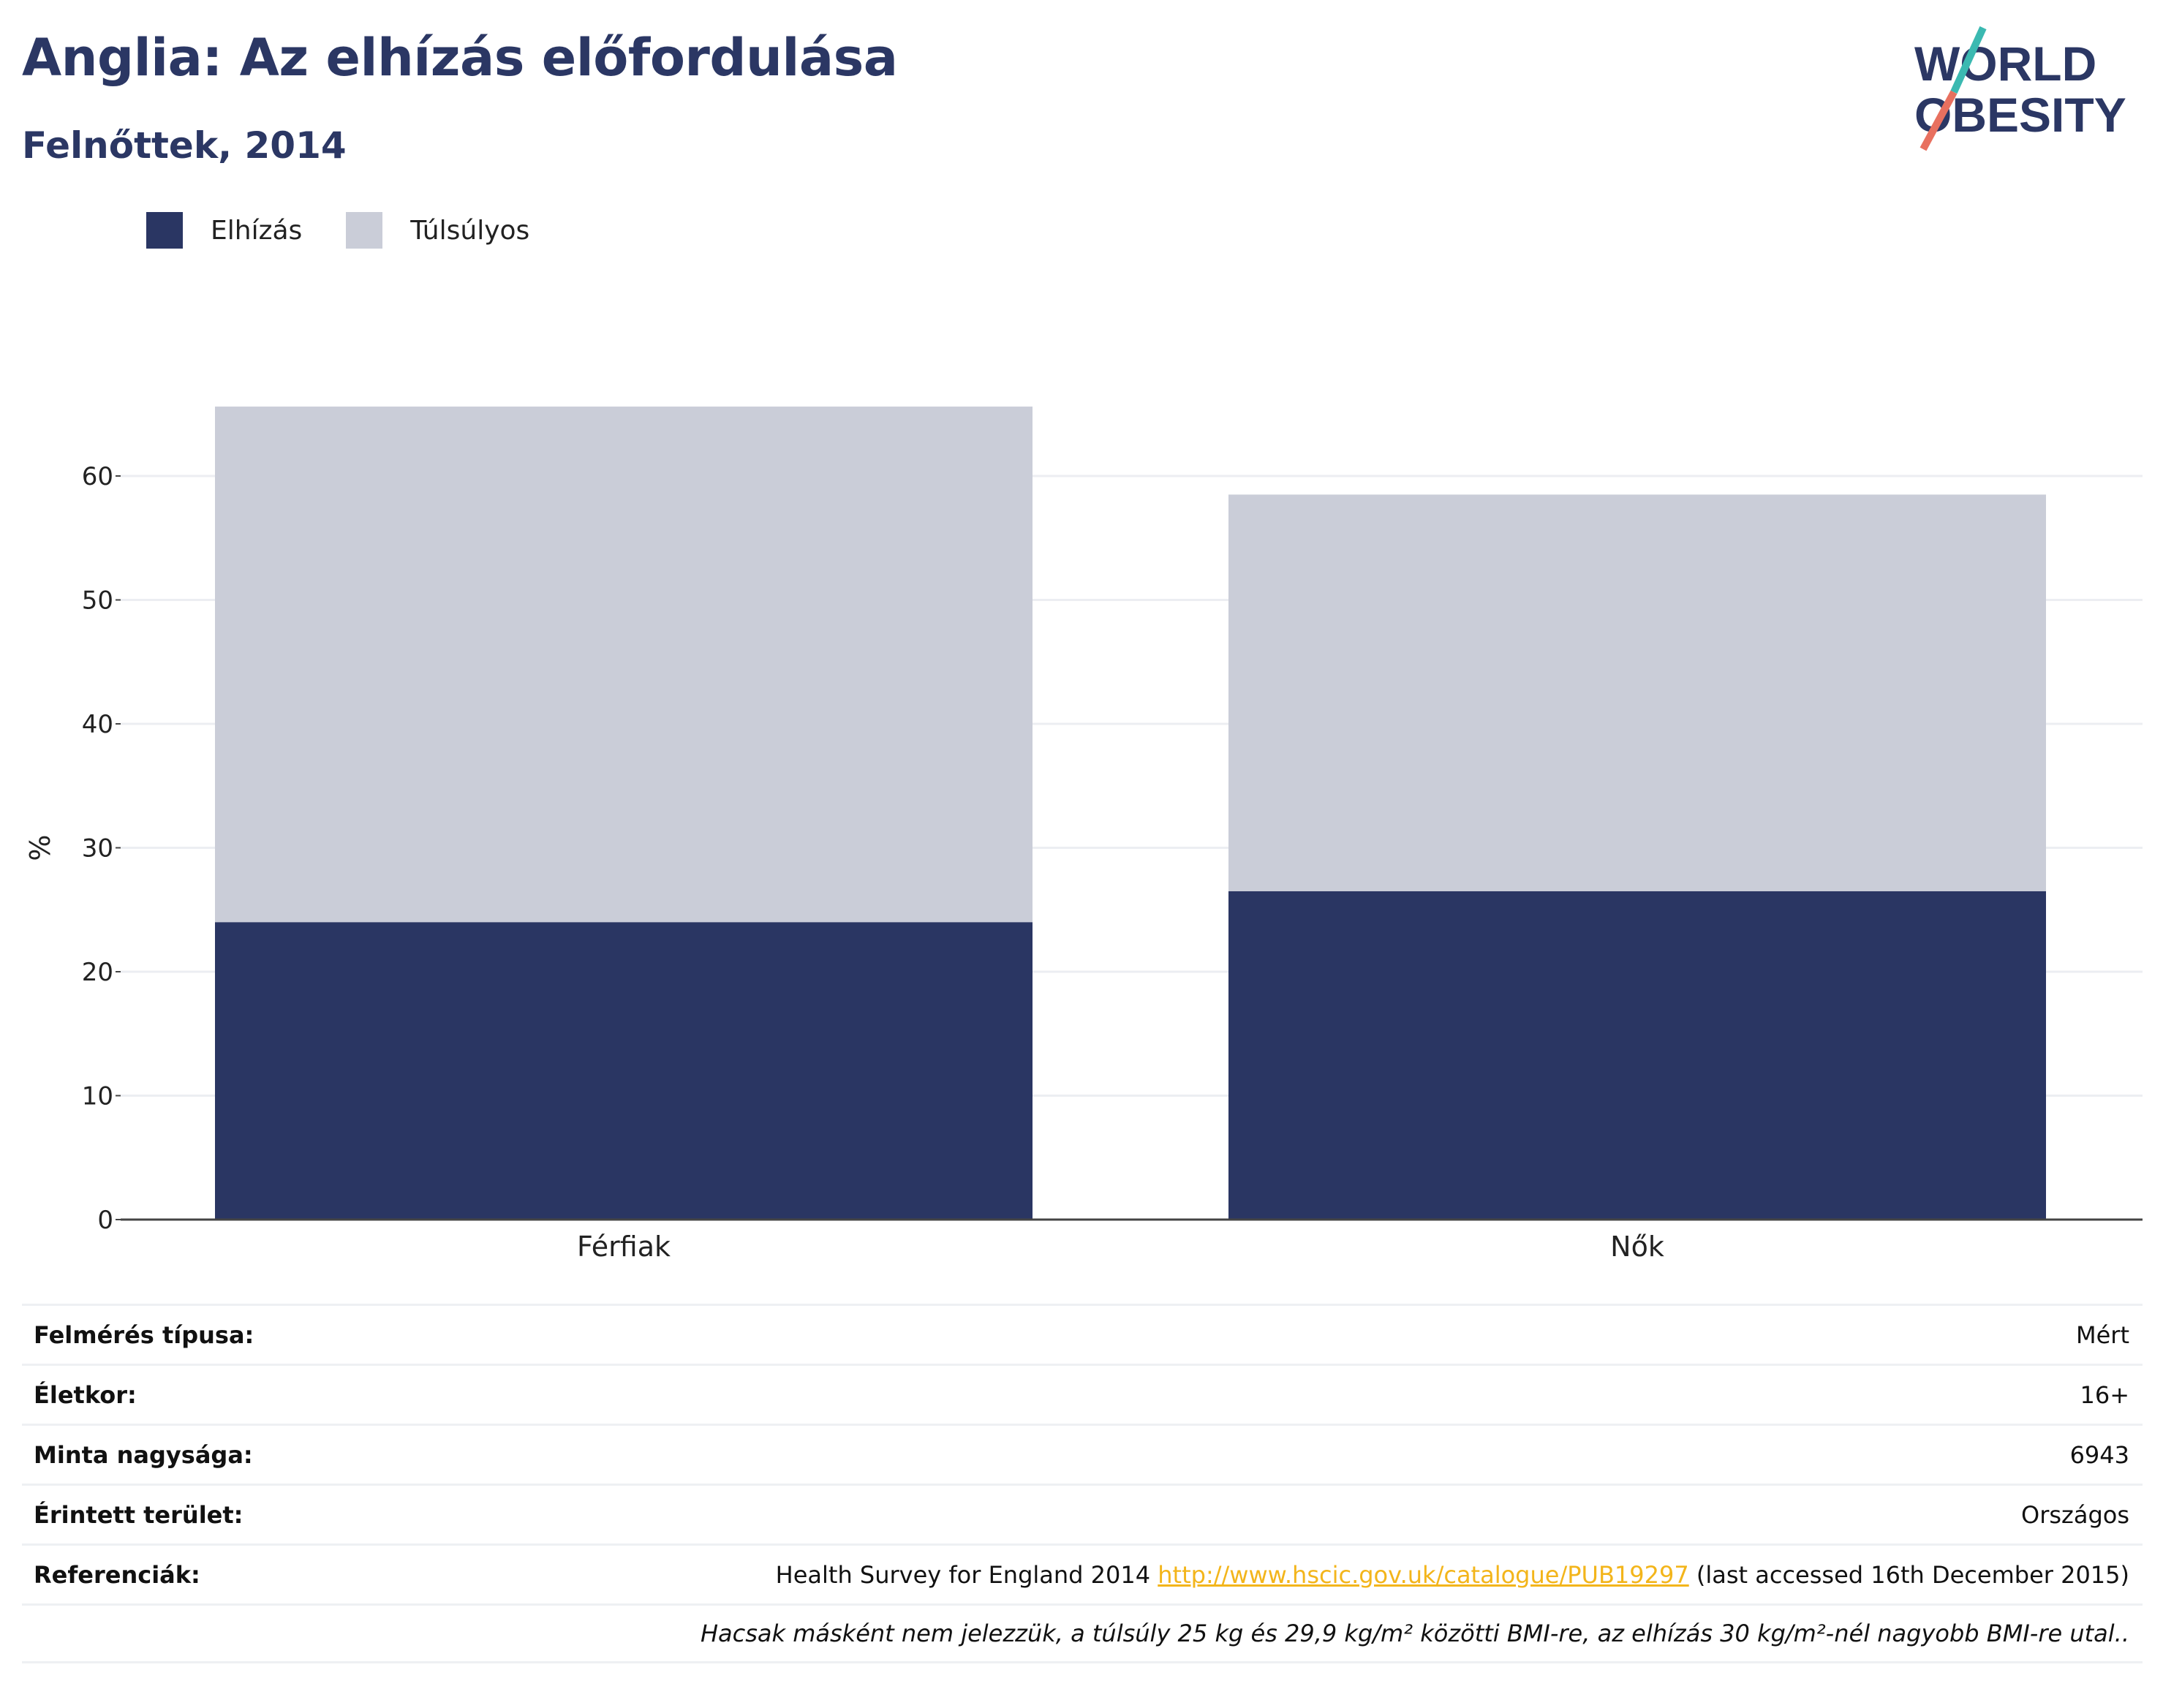 This screenshot has width=2163, height=1708. Describe the element at coordinates (143, 1454) in the screenshot. I see `info-key: Minta nagysága:` at that location.